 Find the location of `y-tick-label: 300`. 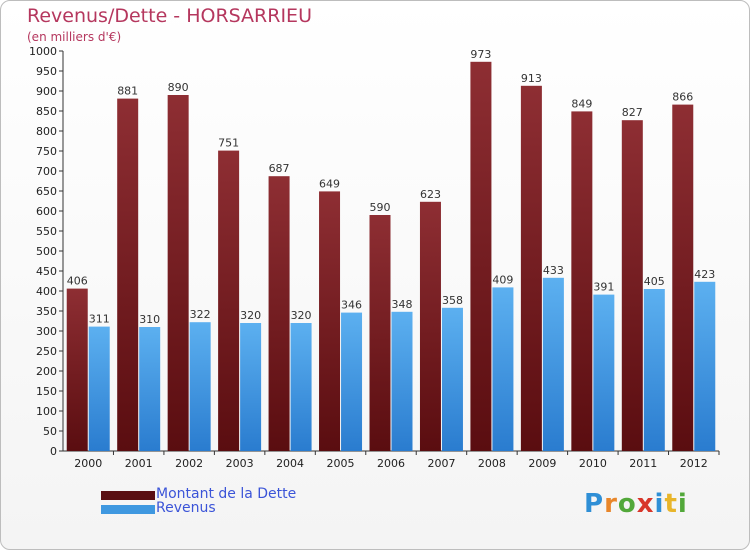

y-tick-label: 300 is located at coordinates (46, 331).